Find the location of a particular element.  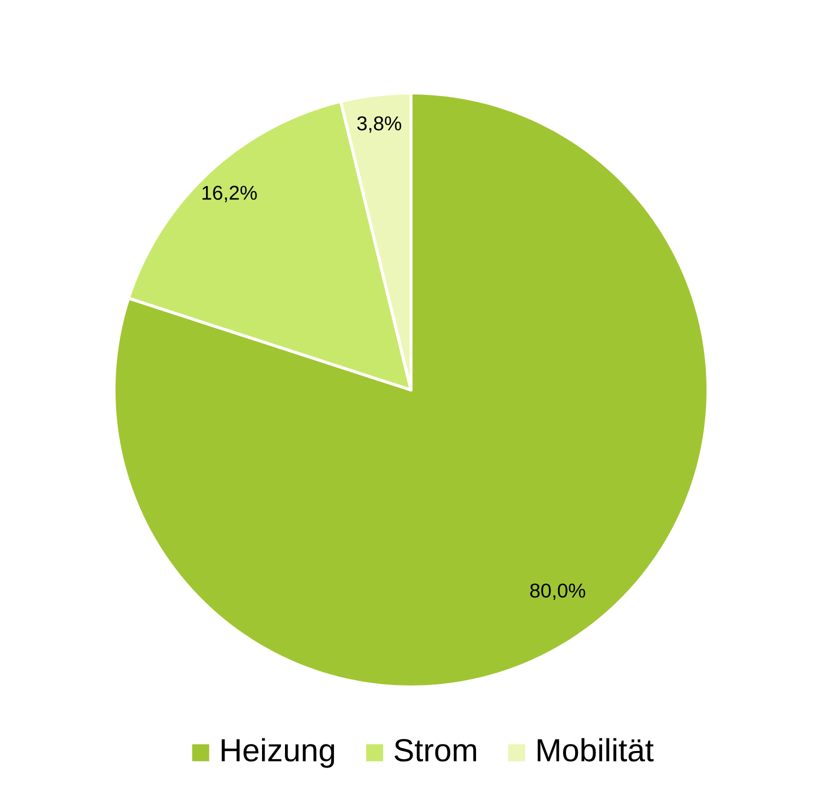

data-label: 80,0% is located at coordinates (558, 592).